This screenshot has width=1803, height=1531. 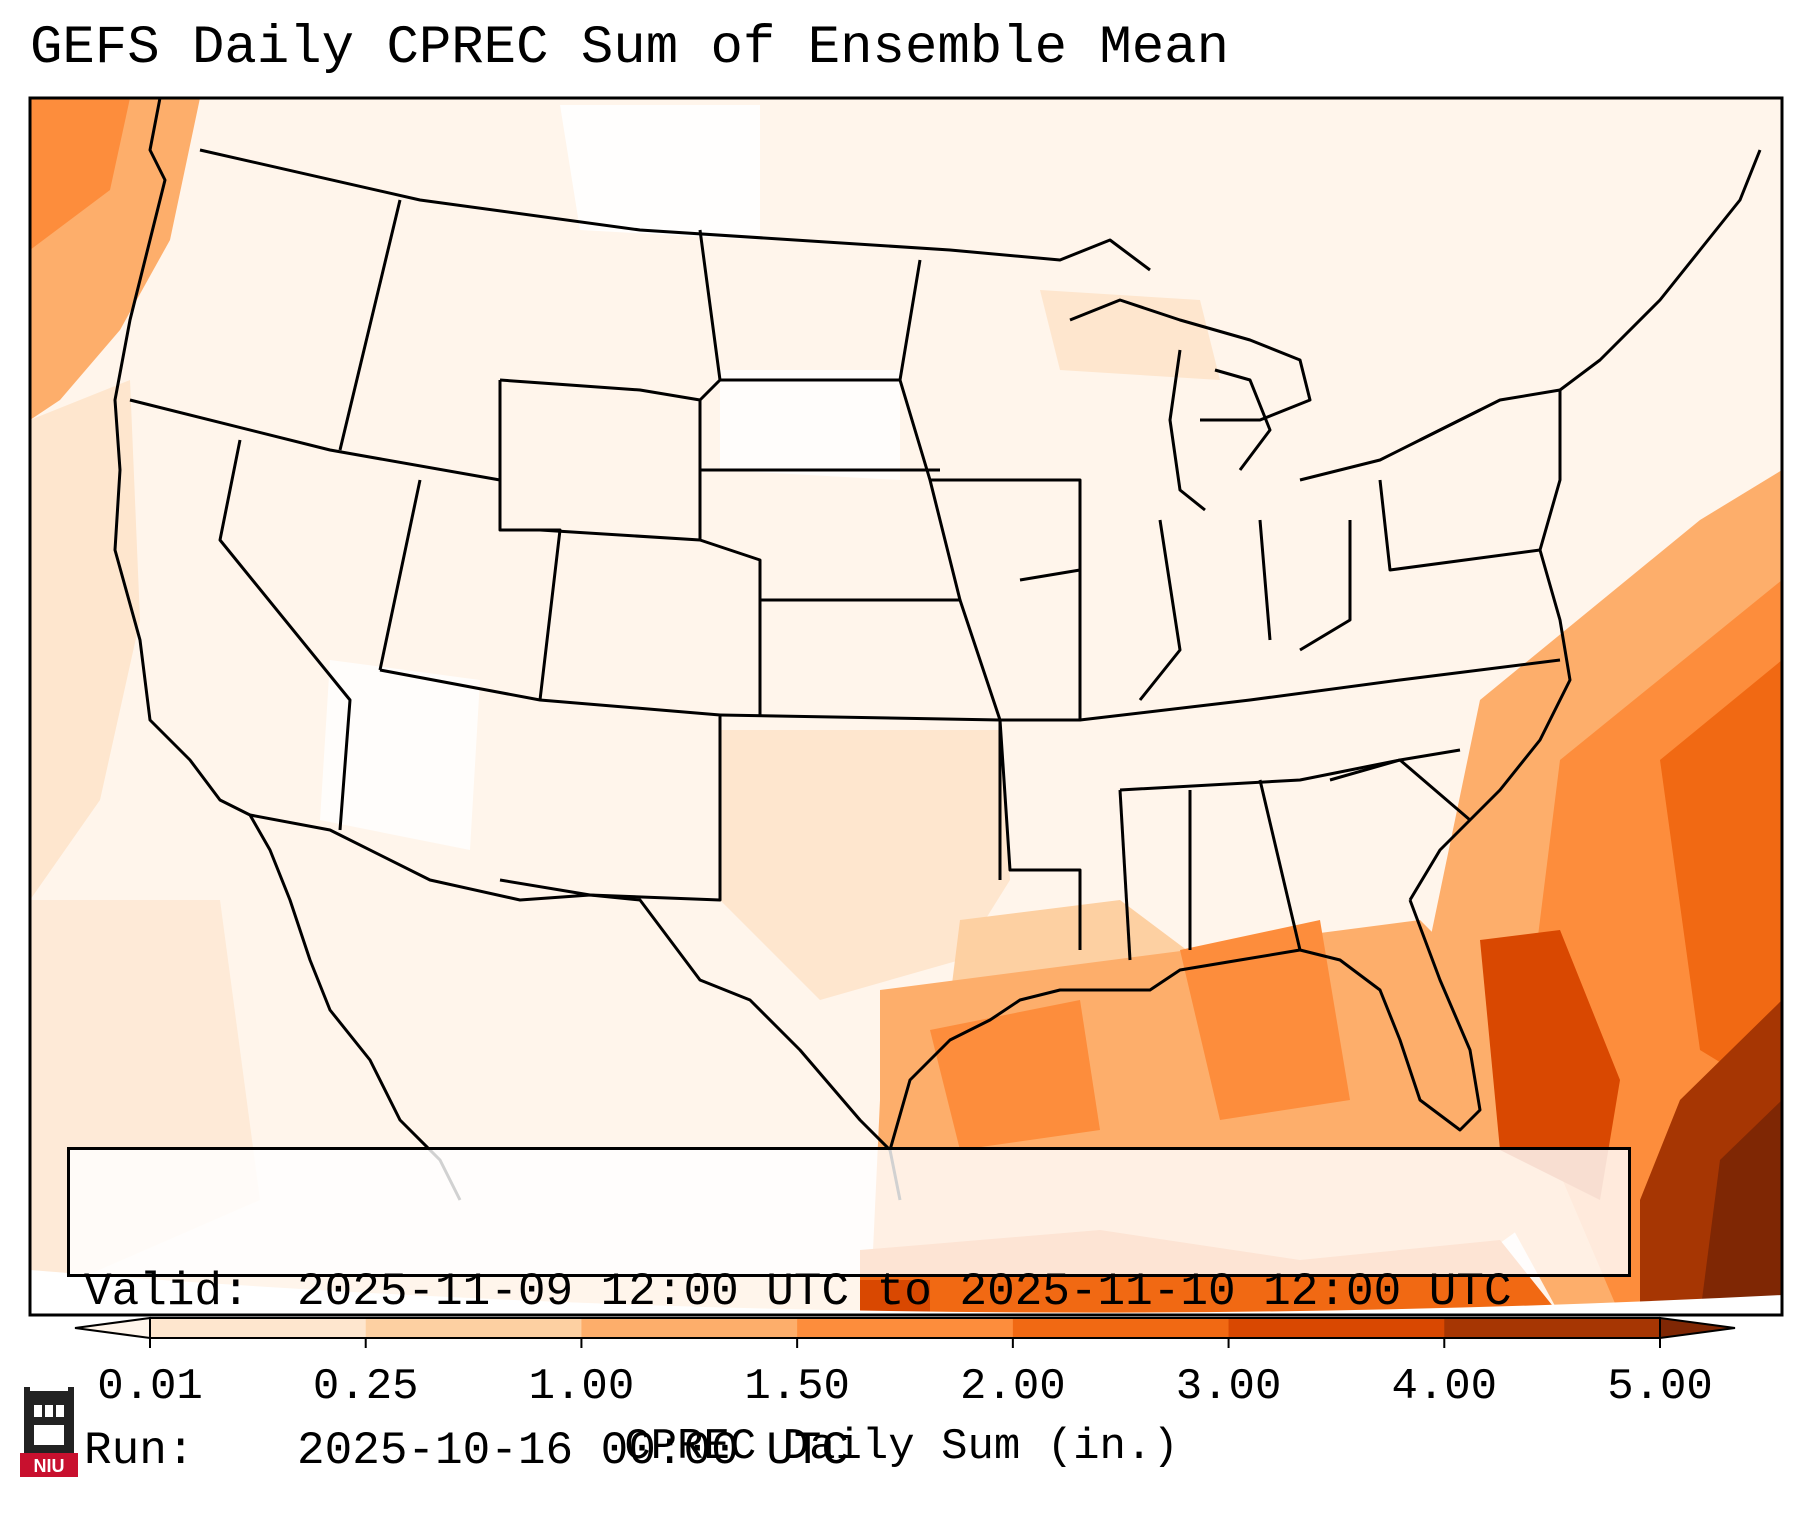 I want to click on colorbar-tick-label: 1.50, so click(x=797, y=1387).